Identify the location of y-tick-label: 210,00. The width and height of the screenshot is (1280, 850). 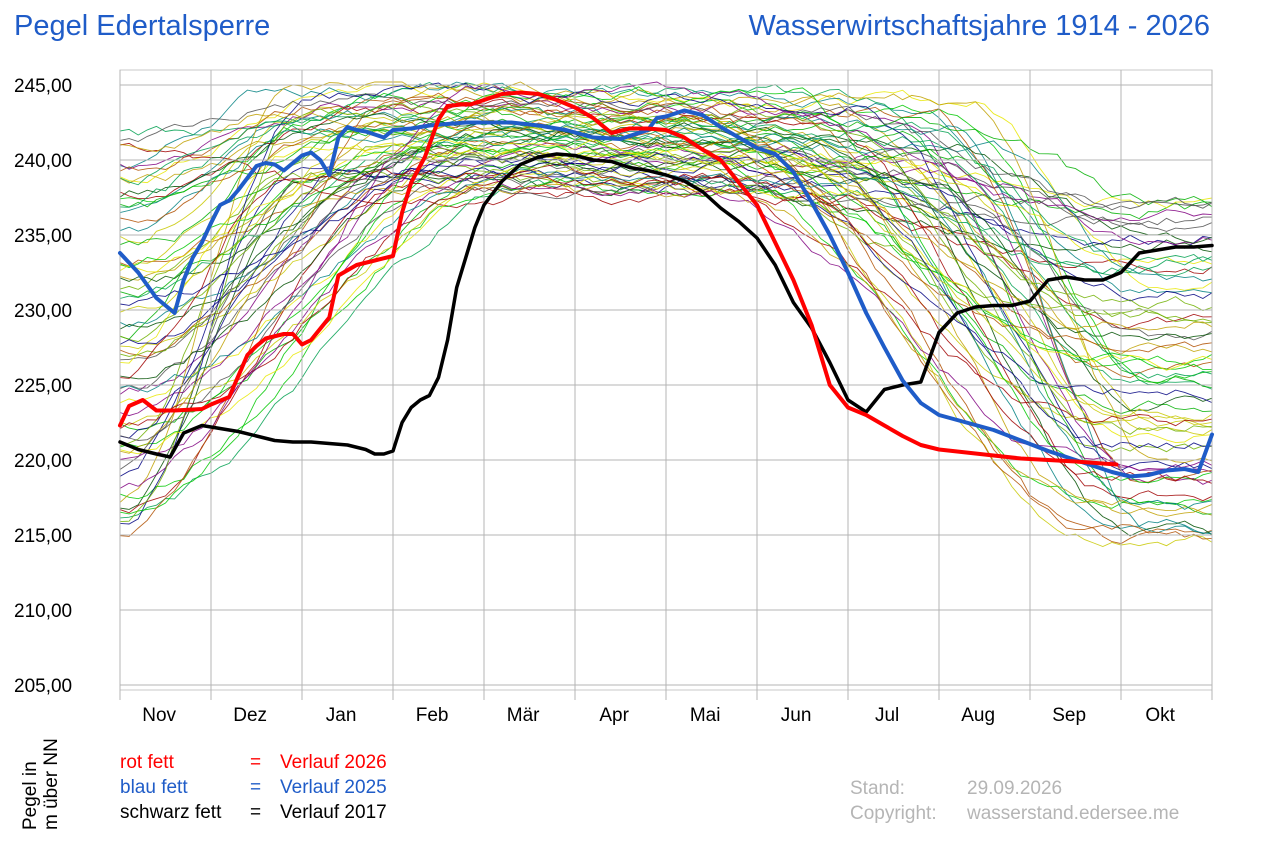
(43, 611).